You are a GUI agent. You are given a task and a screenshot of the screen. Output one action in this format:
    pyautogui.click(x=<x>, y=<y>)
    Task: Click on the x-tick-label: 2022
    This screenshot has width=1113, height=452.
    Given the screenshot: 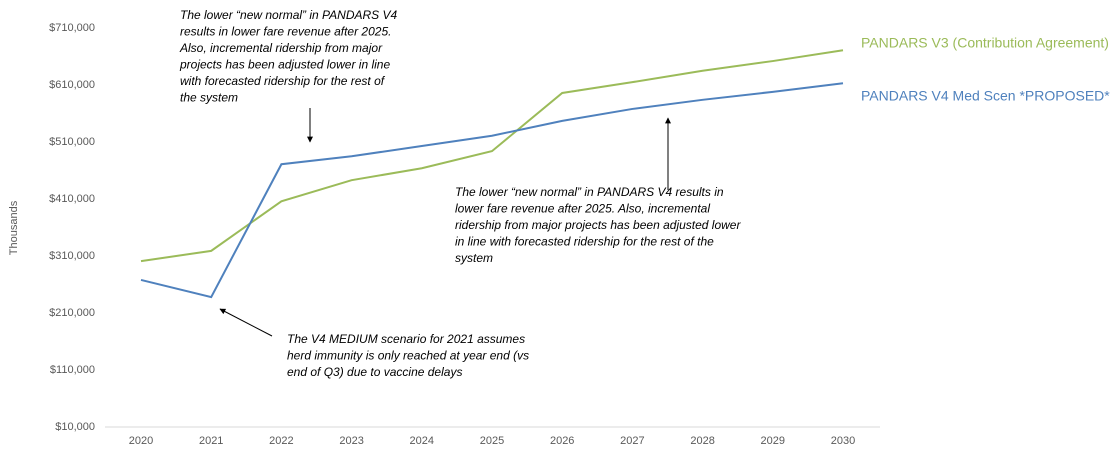 What is the action you would take?
    pyautogui.click(x=281, y=441)
    